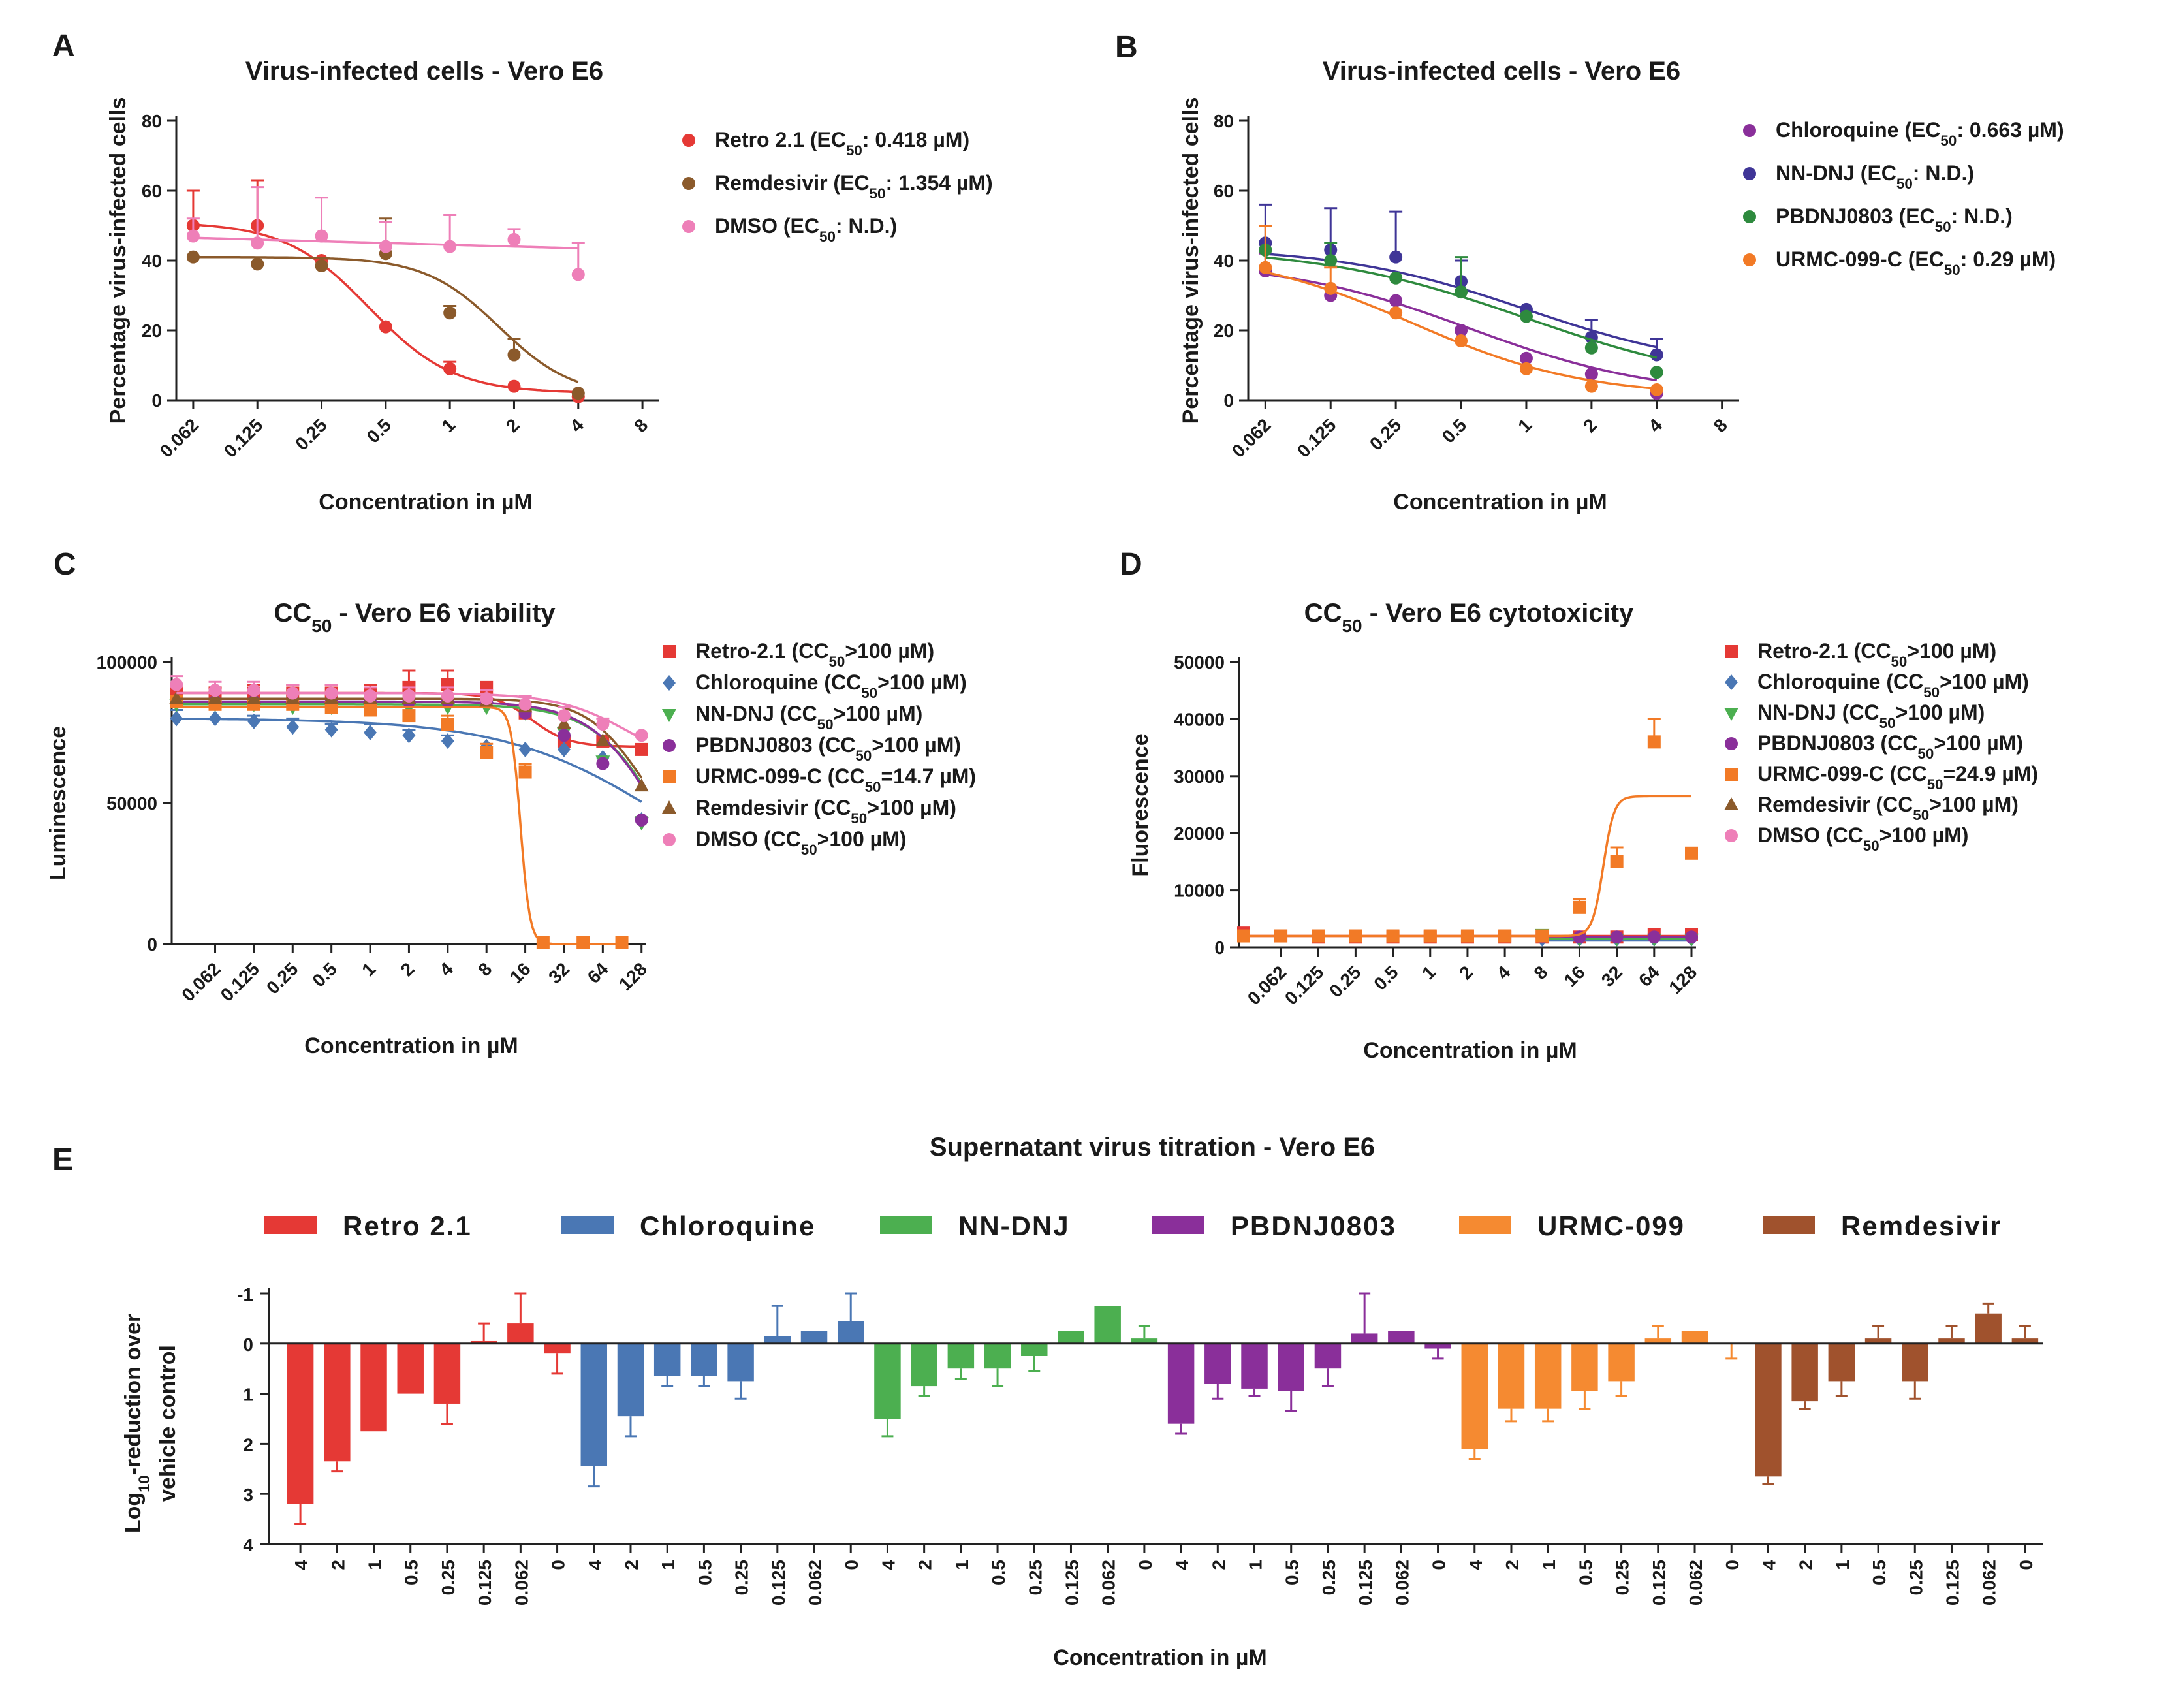  What do you see at coordinates (589, 285) in the screenshot?
I see `series-2: Remdesivir (EC50​: 1.354 µM)` at bounding box center [589, 285].